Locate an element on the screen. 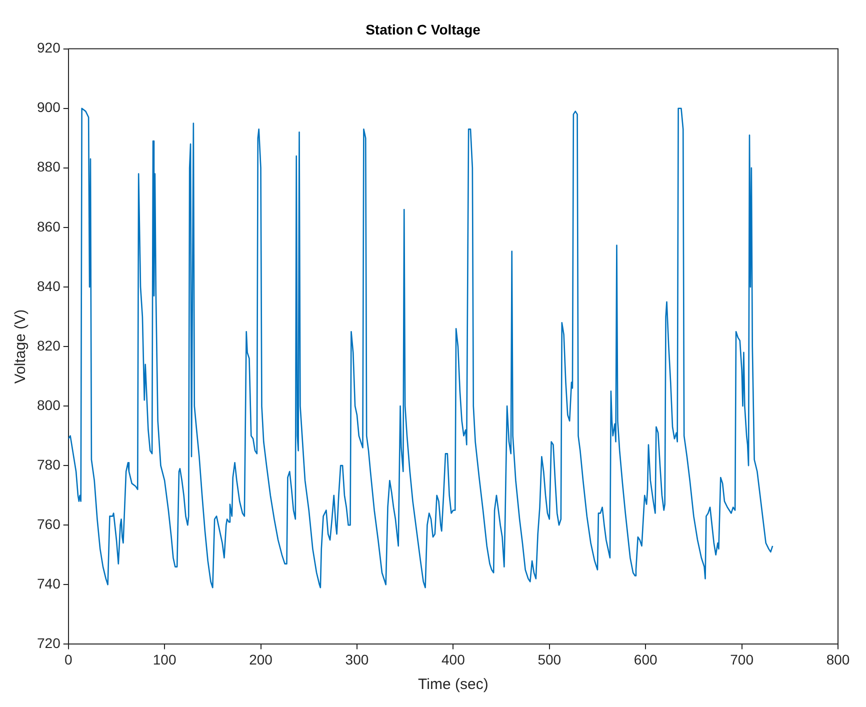  y-tick-label: 820 is located at coordinates (49, 345).